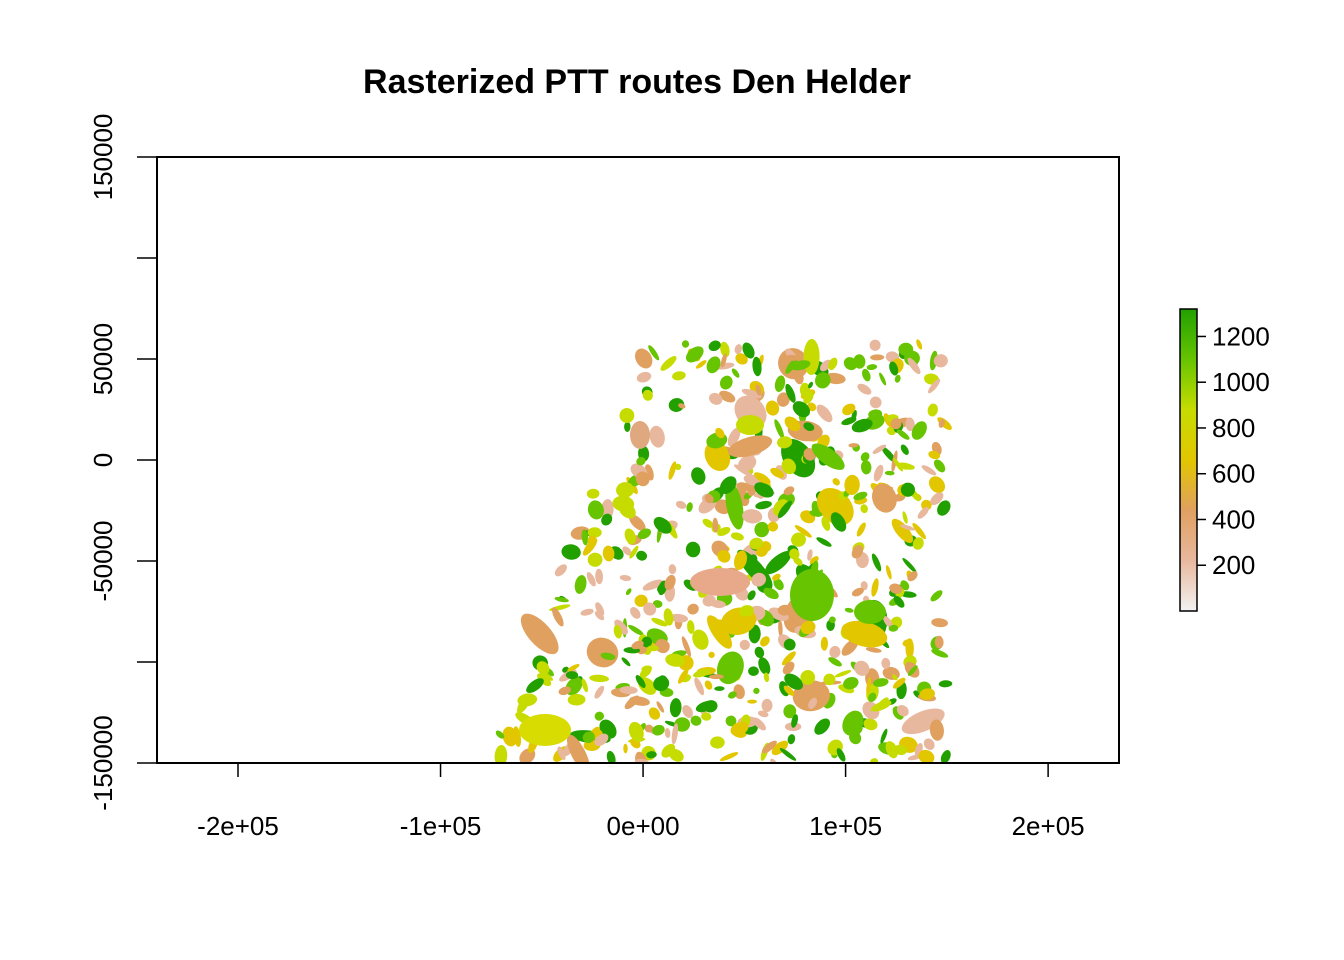  What do you see at coordinates (1241, 336) in the screenshot?
I see `legend-tick-label: 1200` at bounding box center [1241, 336].